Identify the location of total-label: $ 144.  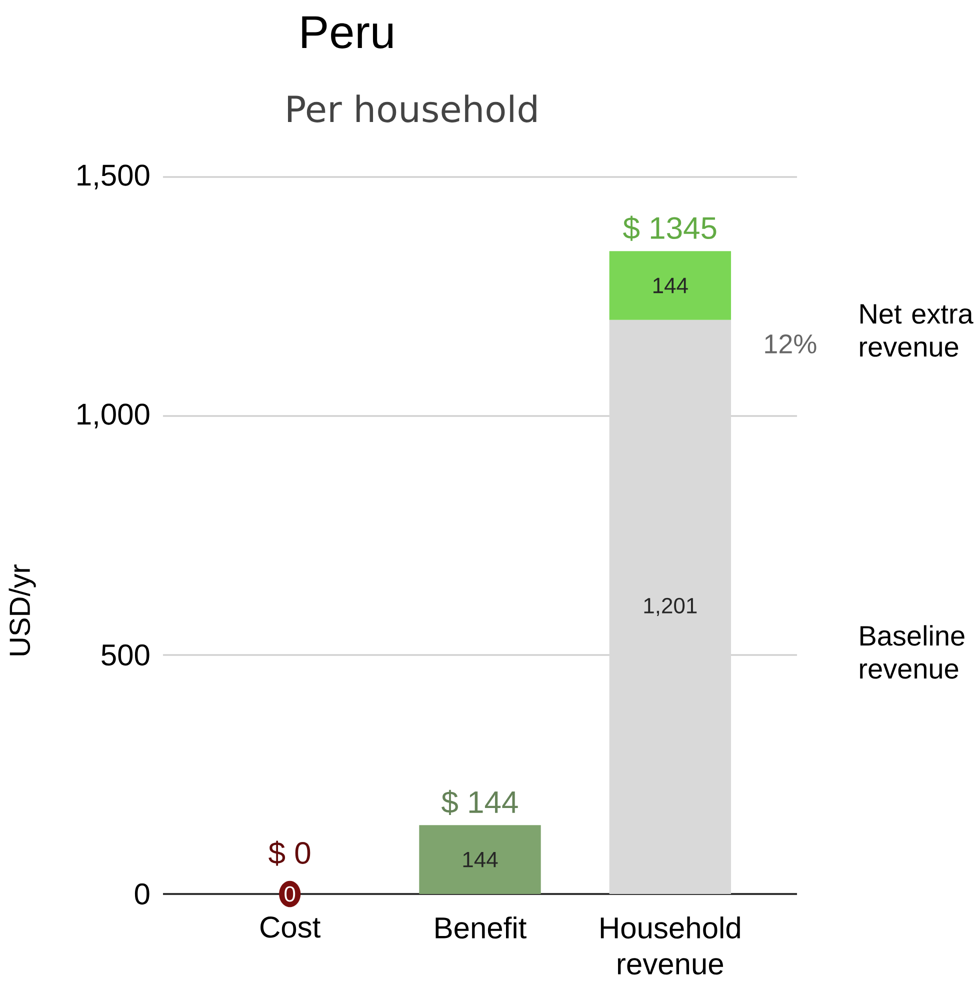
(480, 802).